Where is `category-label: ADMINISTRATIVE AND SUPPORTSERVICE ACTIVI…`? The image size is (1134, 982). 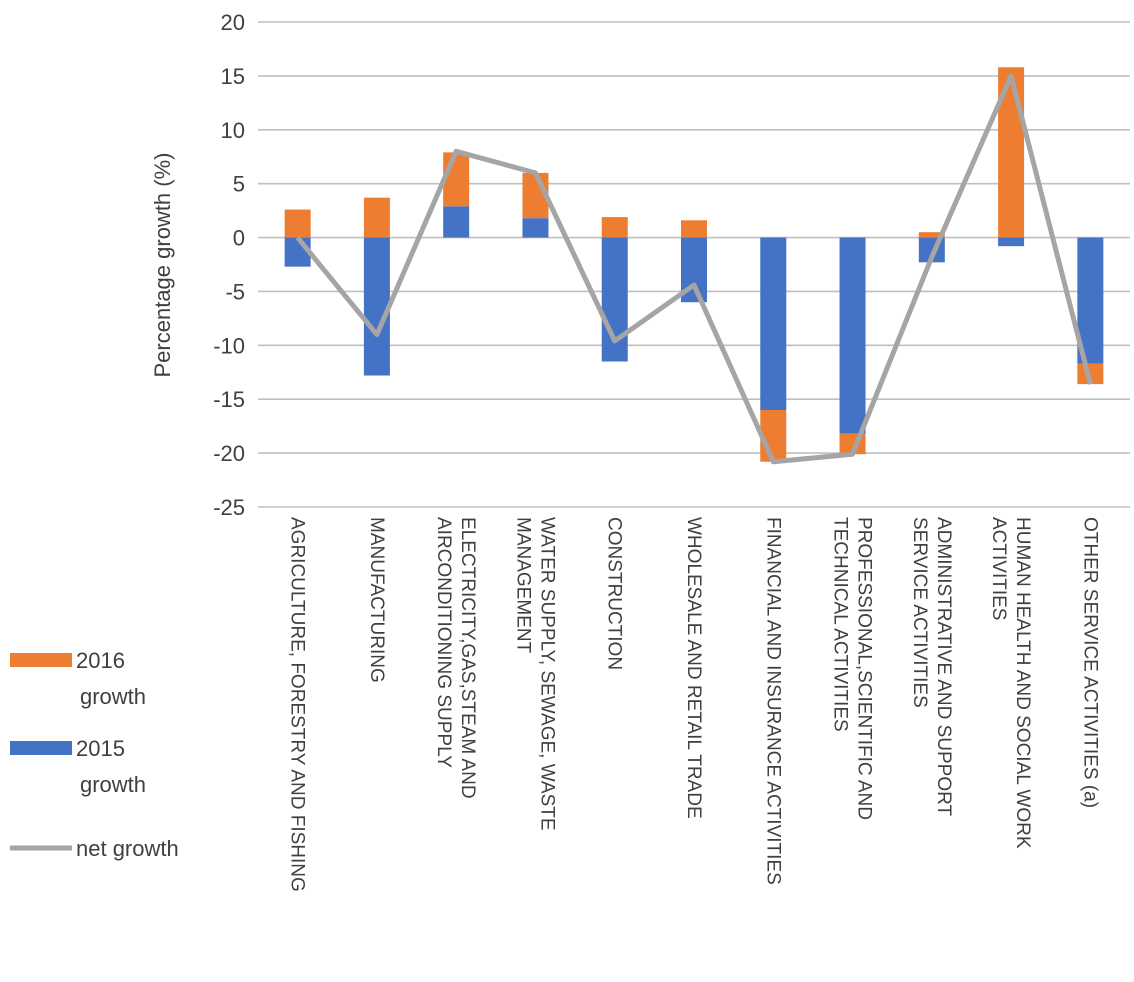
category-label: ADMINISTRATIVE AND SUPPORTSERVICE ACTIVI… is located at coordinates (931, 667).